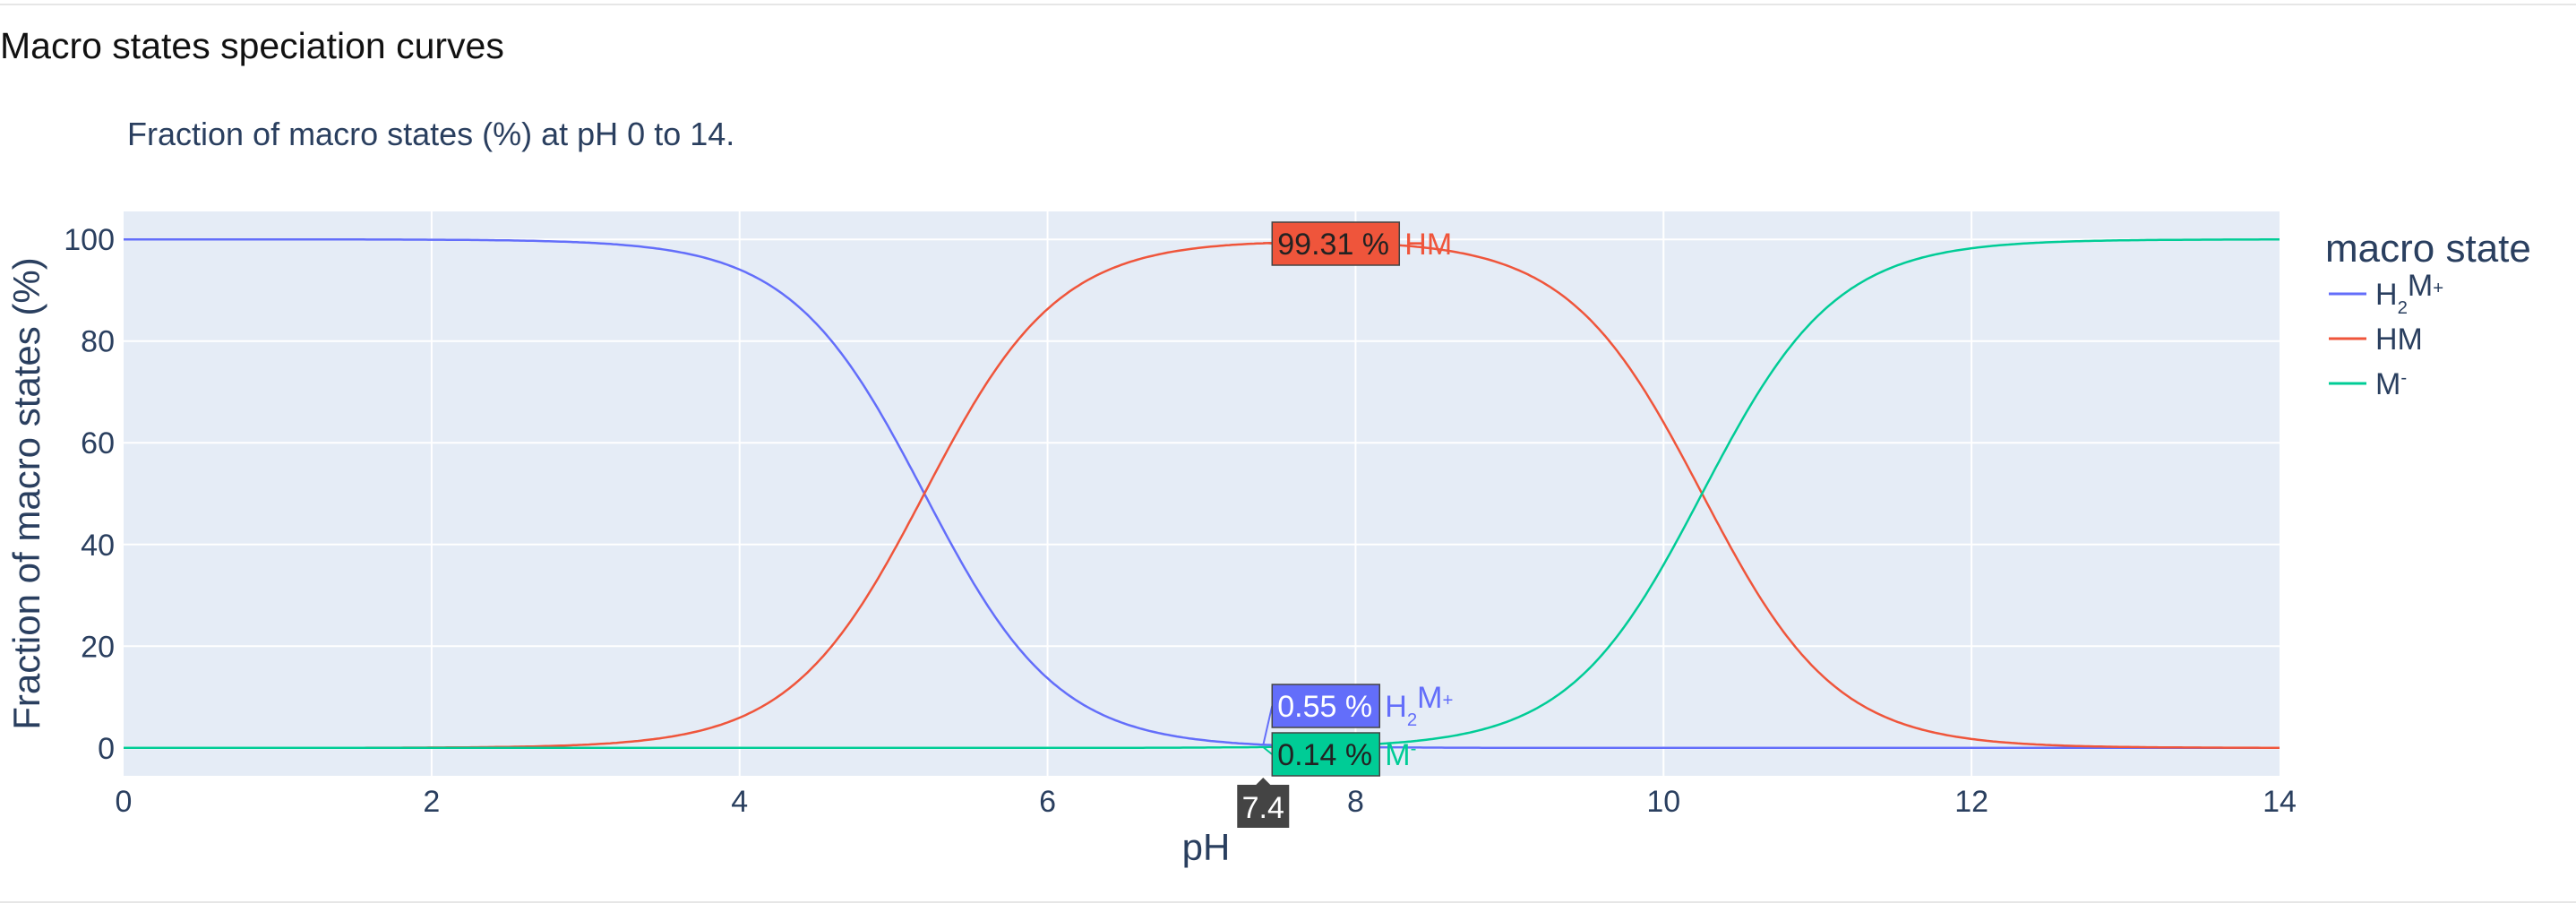 The image size is (2576, 912). Describe the element at coordinates (2399, 340) in the screenshot. I see `legend-item-label: HM` at that location.